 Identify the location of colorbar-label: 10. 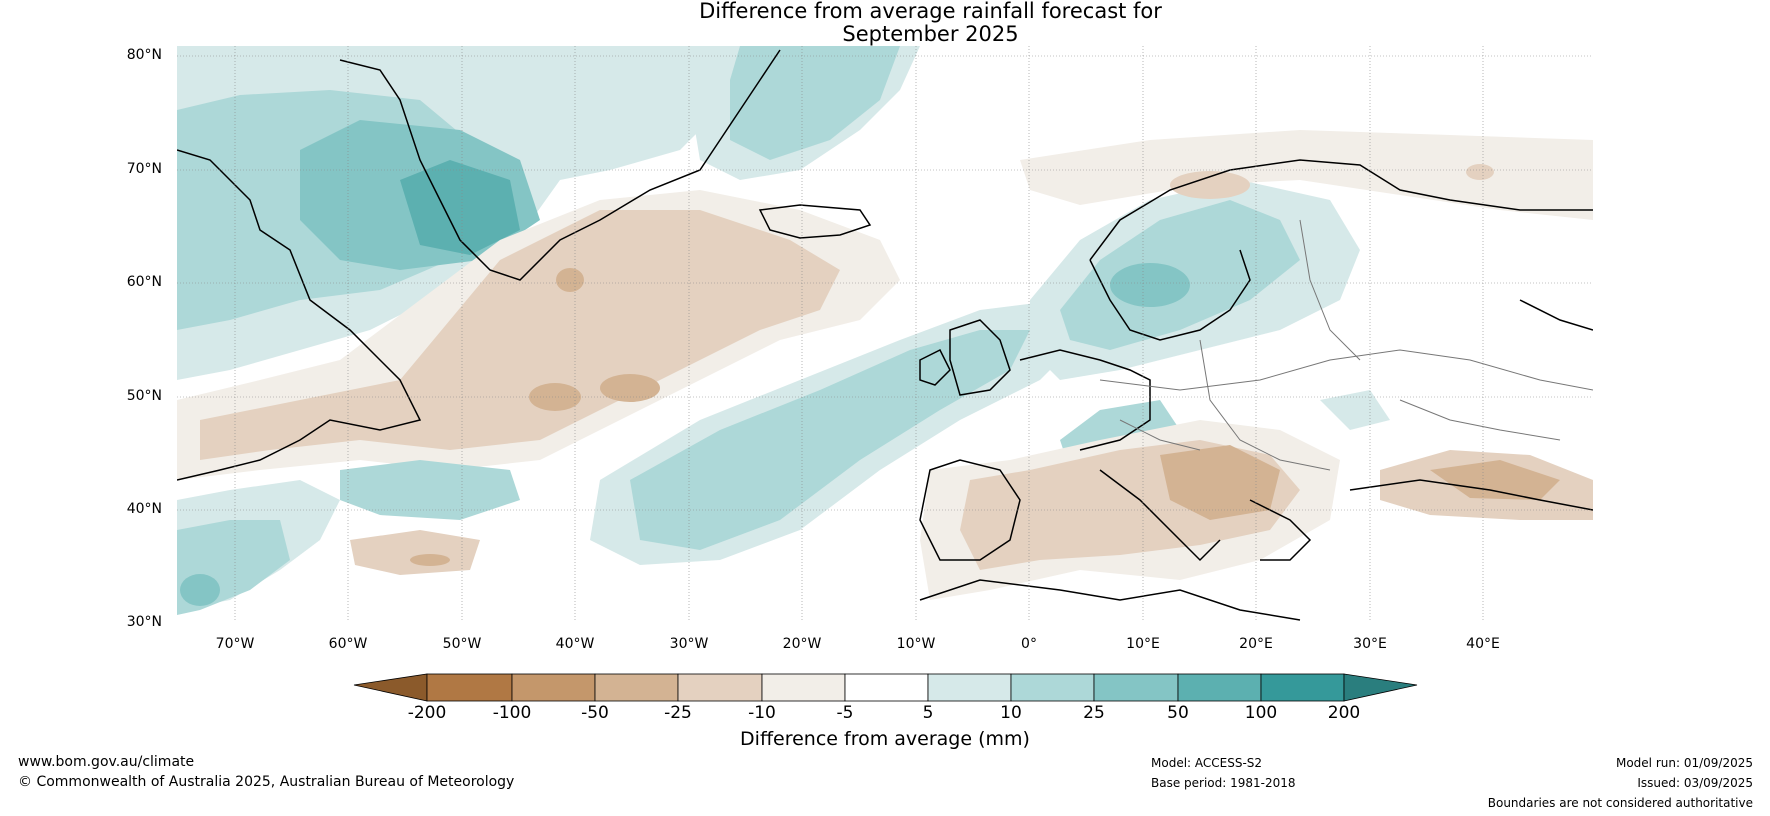
(1011, 713).